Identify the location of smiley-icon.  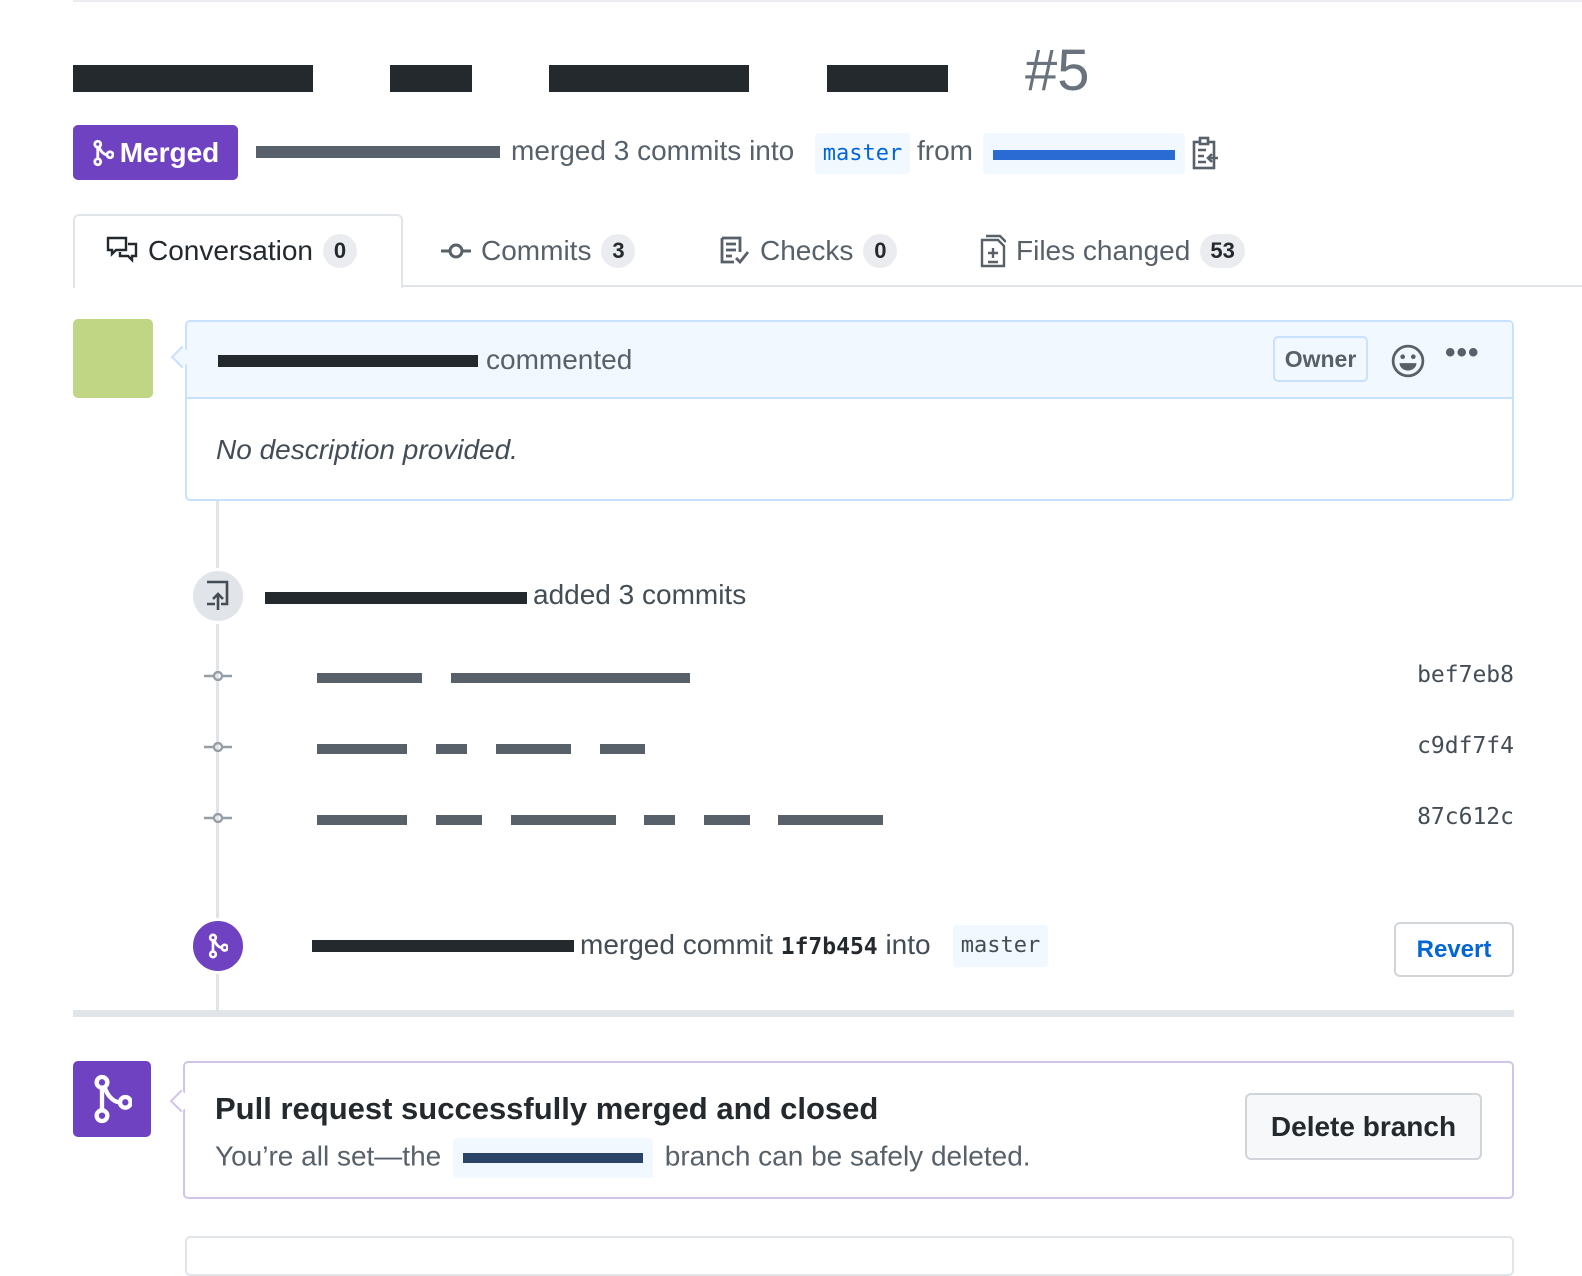
(1408, 361).